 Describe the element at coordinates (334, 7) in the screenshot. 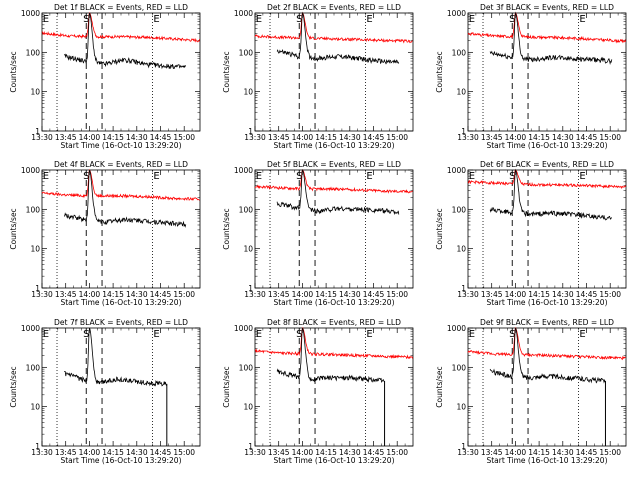

I see `panel-title: Det 2f BLACK = Events, RED = LLD` at that location.